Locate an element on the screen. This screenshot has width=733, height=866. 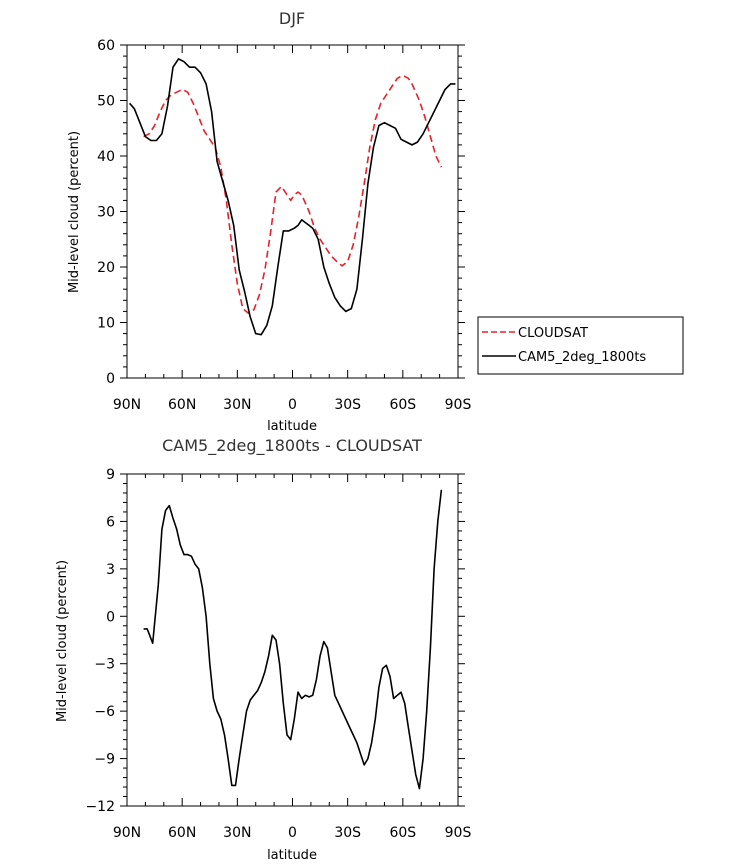
y-tick-label: −6 is located at coordinates (104, 712).